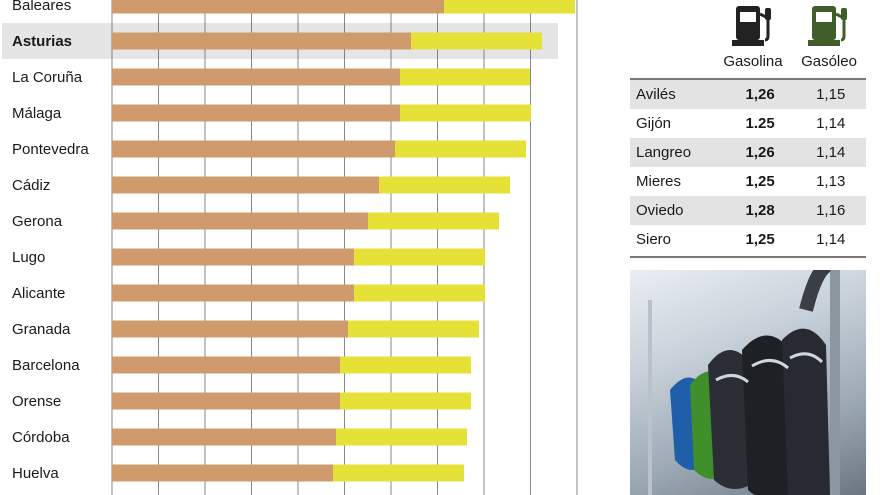 The image size is (880, 495). Describe the element at coordinates (47, 77) in the screenshot. I see `category-label: La Coruña` at that location.